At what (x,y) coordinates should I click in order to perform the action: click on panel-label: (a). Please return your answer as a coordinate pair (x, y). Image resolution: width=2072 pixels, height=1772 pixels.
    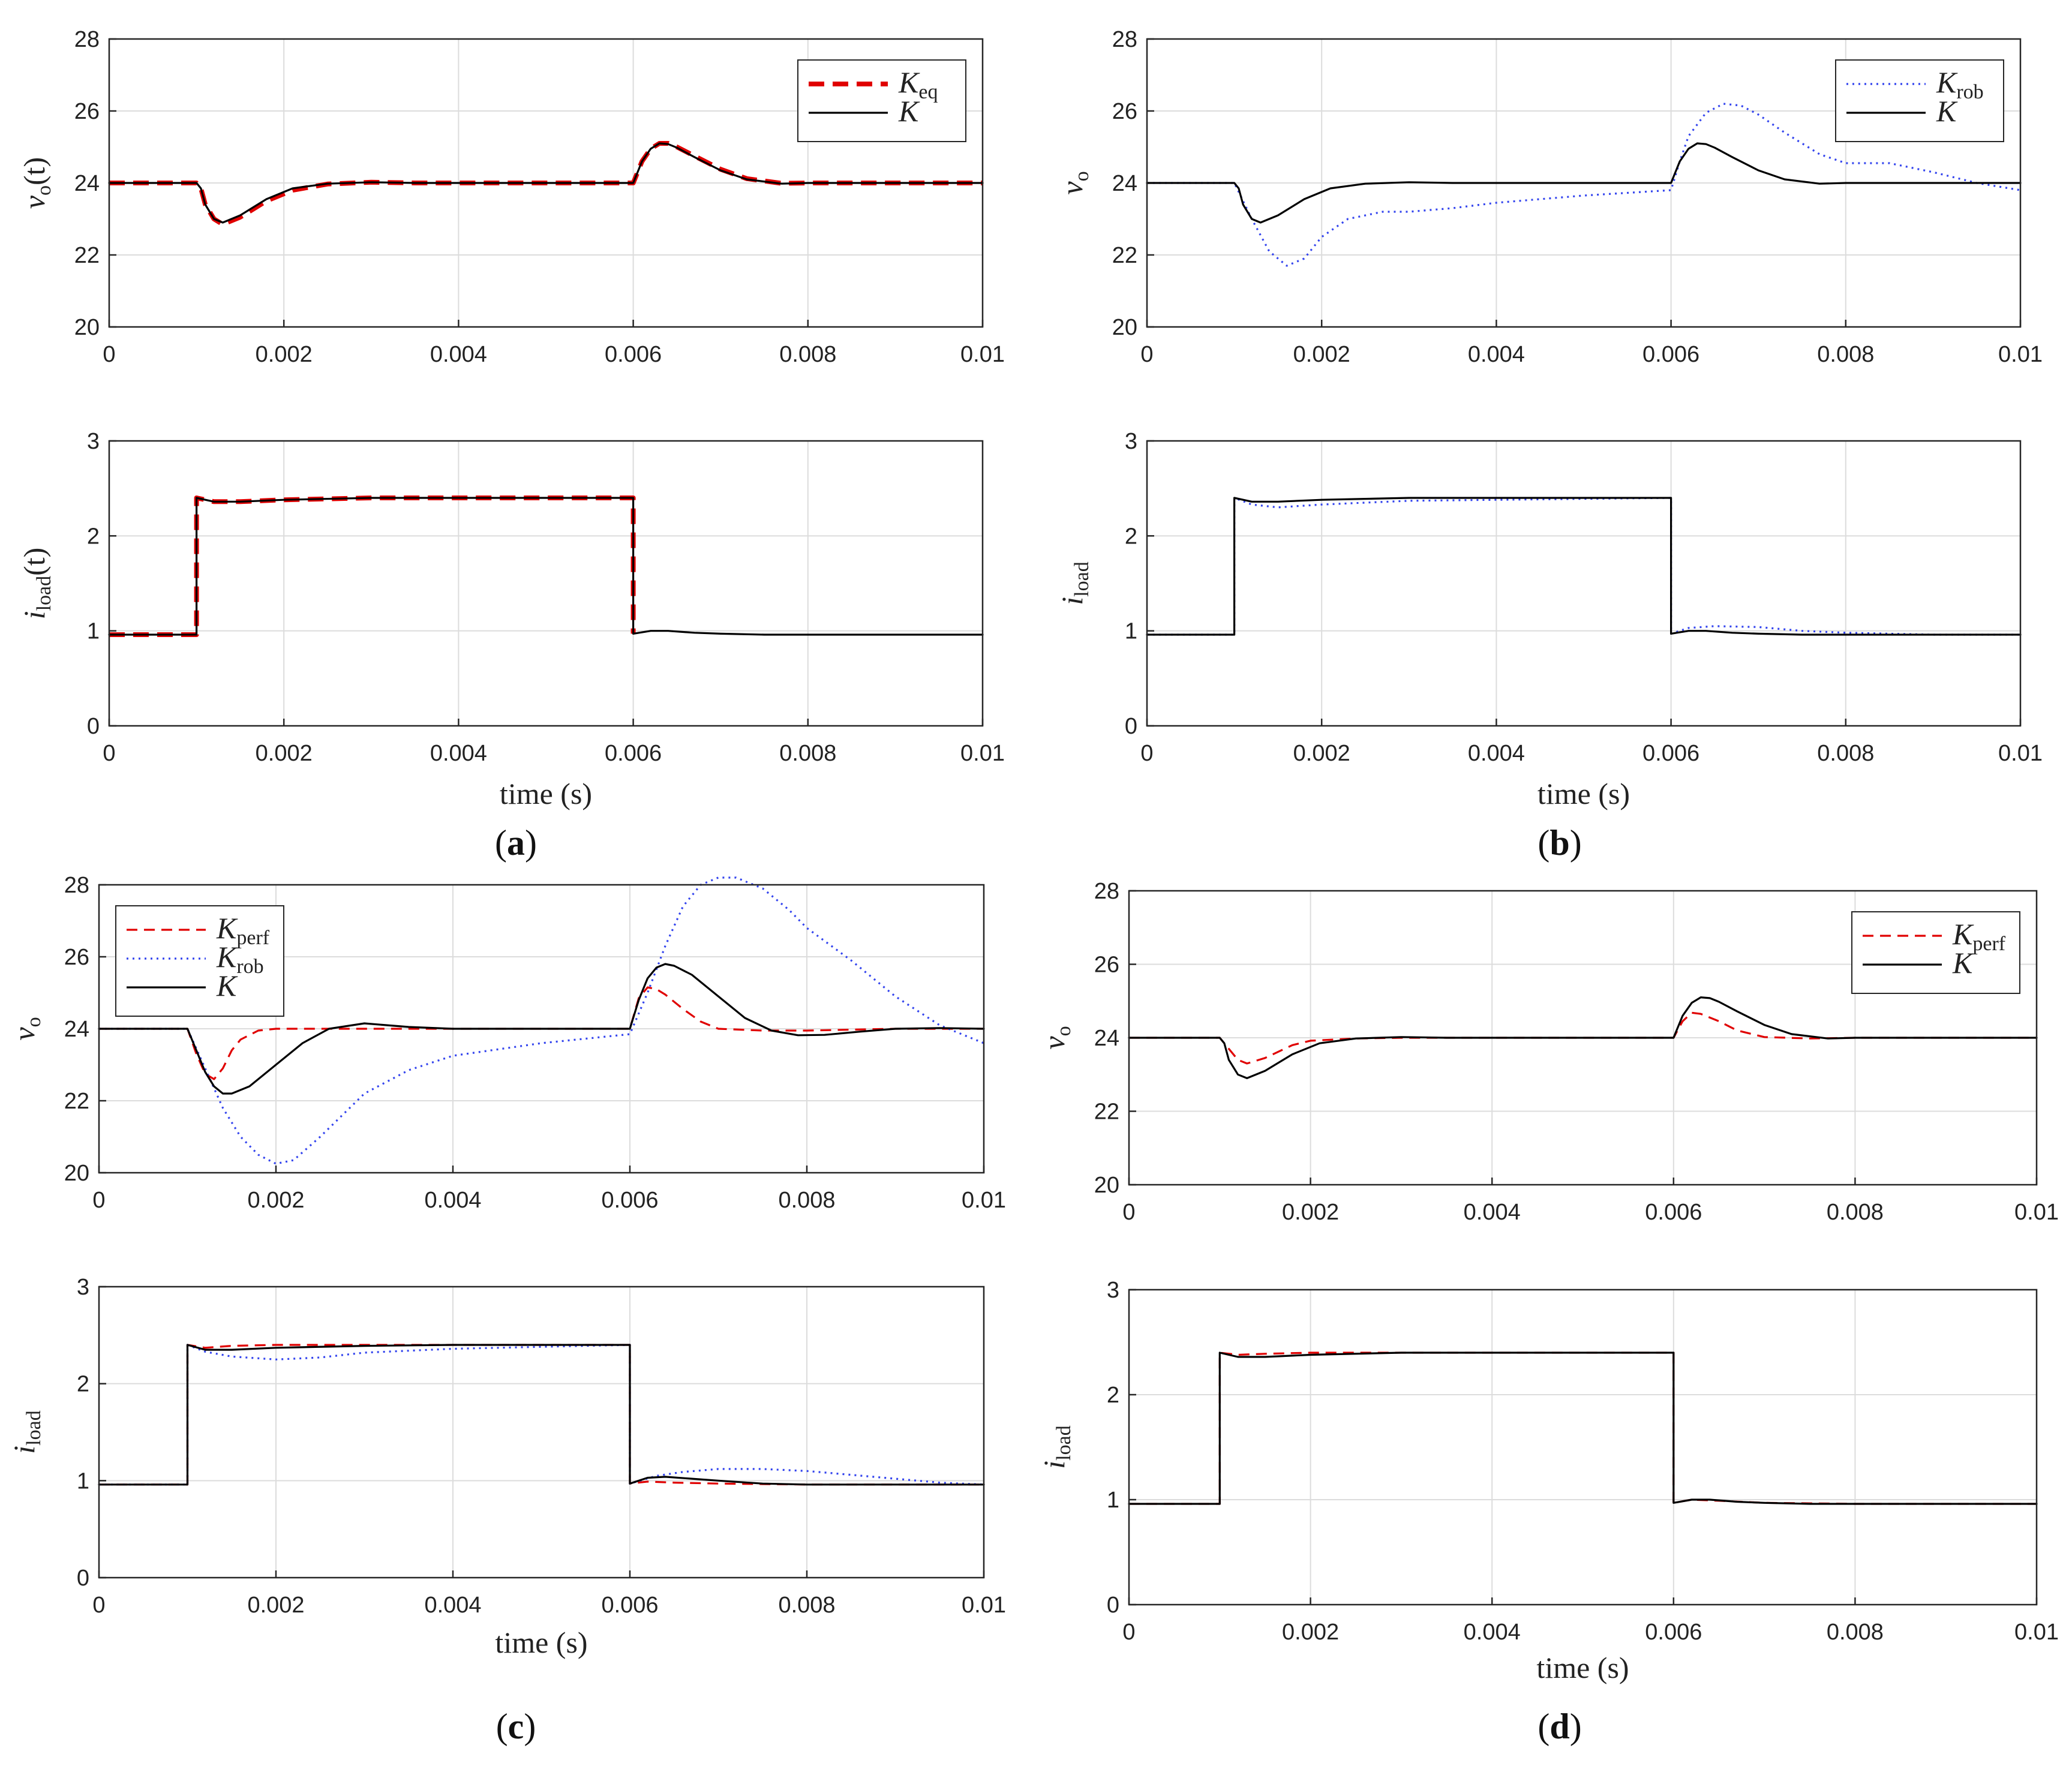
    Looking at the image, I should click on (516, 843).